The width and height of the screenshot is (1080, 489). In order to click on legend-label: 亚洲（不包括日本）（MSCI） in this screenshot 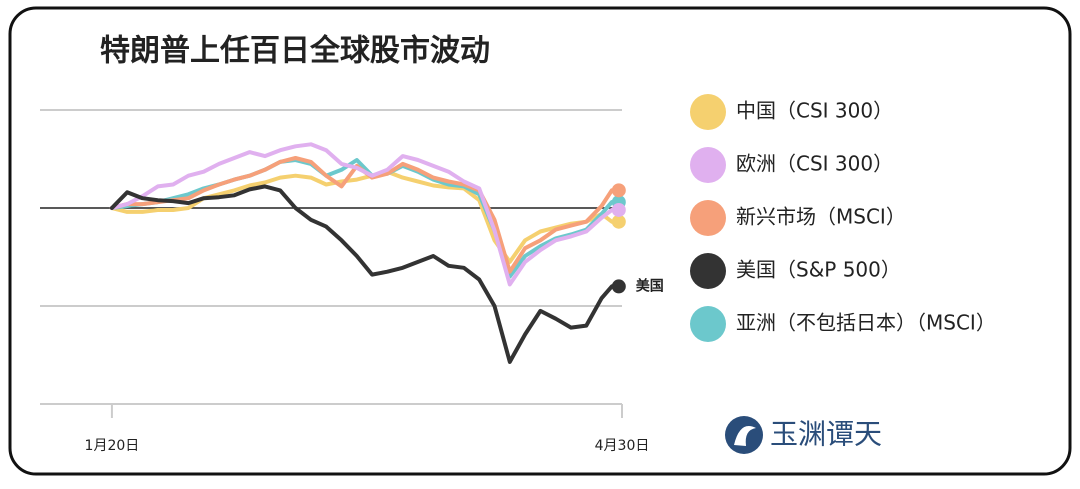, I will do `click(866, 323)`.